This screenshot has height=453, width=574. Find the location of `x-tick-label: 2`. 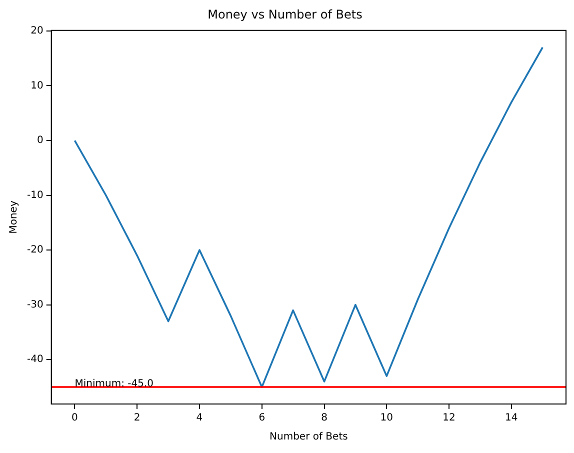

x-tick-label: 2 is located at coordinates (137, 418).